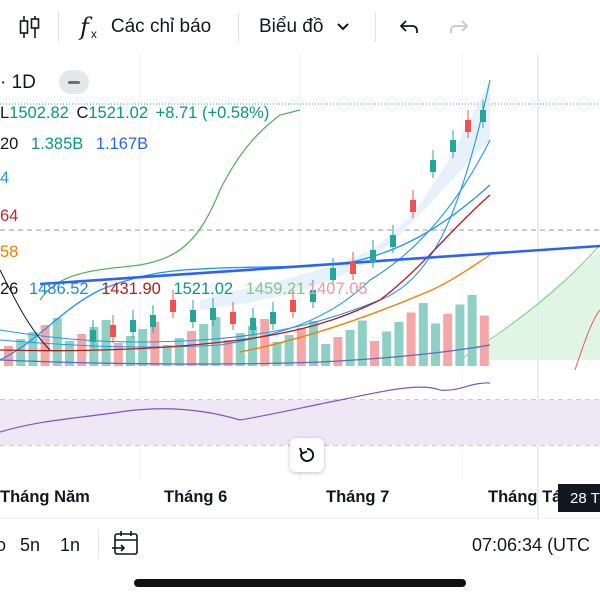 This screenshot has height=600, width=600. Describe the element at coordinates (291, 26) in the screenshot. I see `chart-type-label: Biểu đồ` at that location.